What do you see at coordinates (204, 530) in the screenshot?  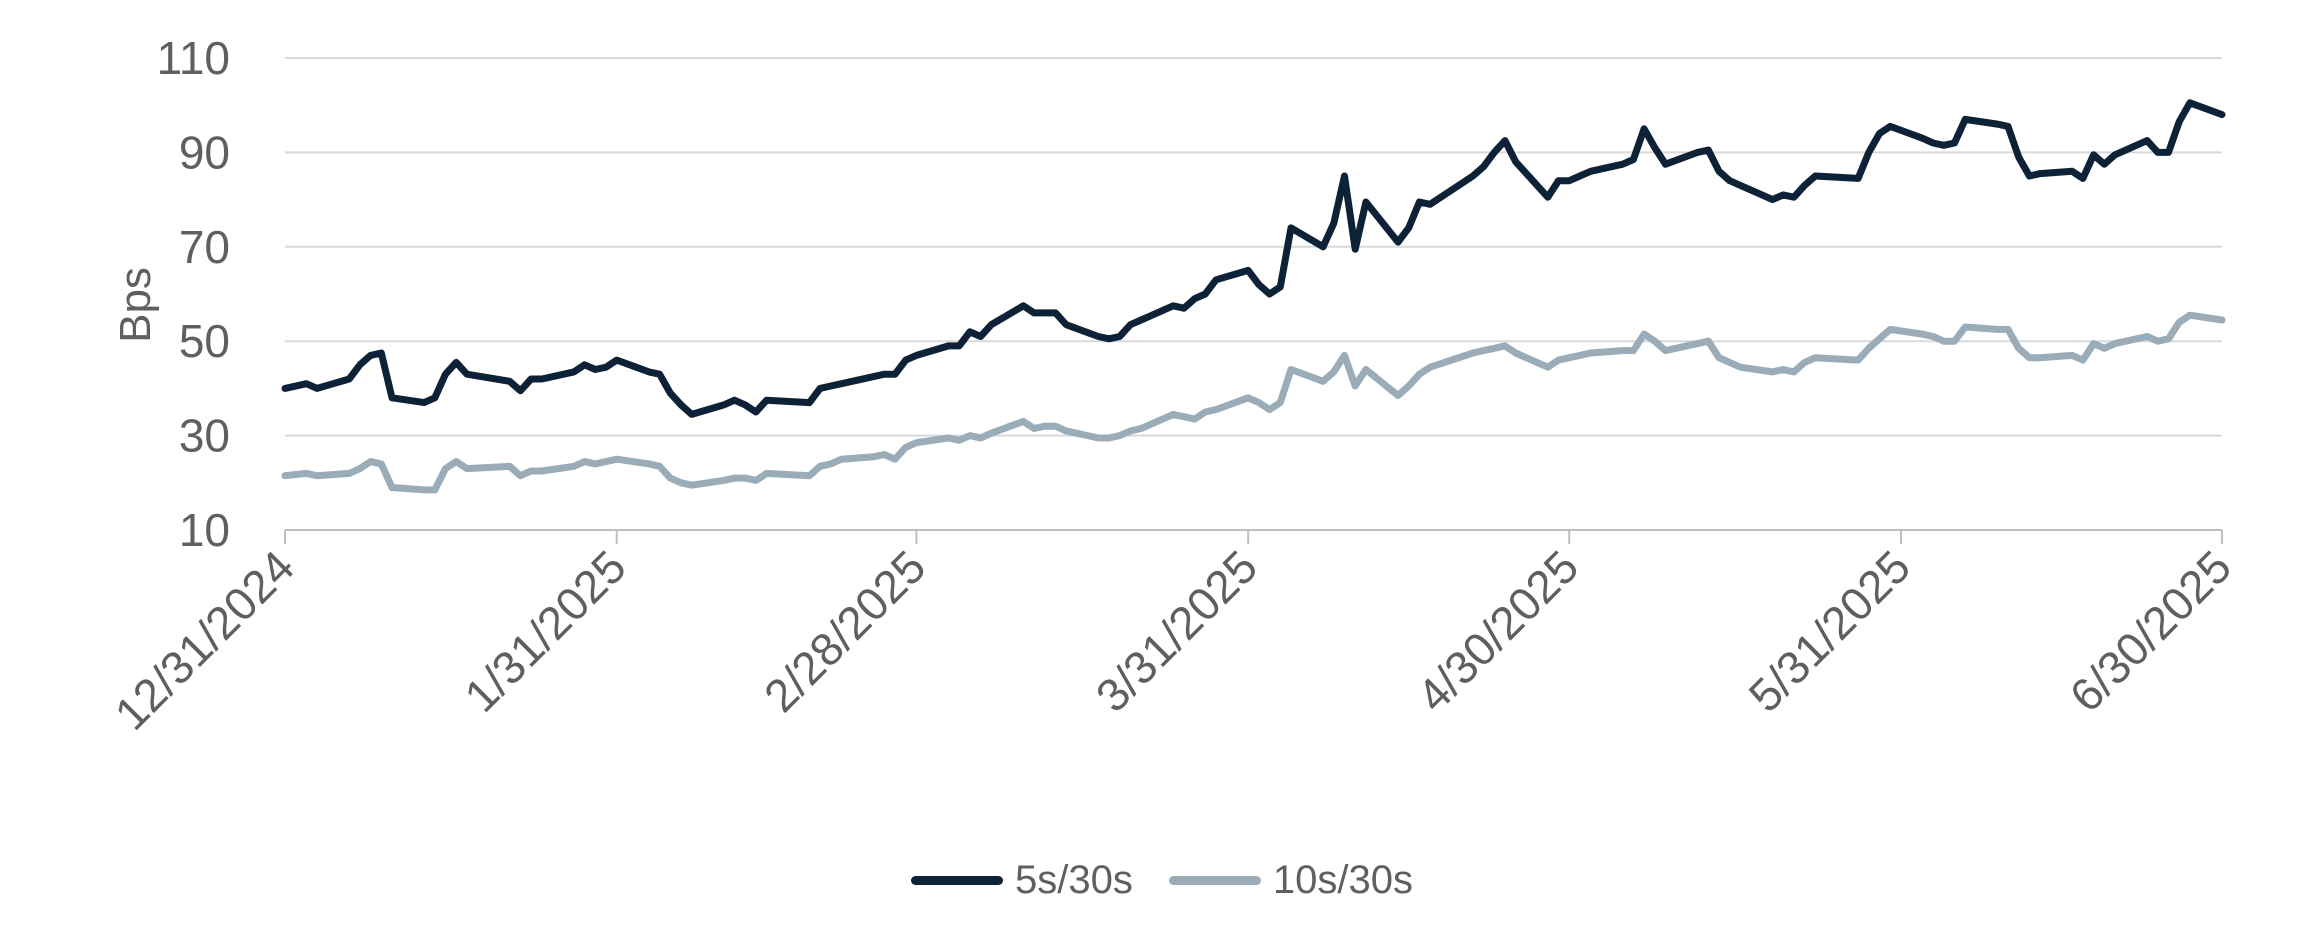 I see `y-tick-label: 10` at bounding box center [204, 530].